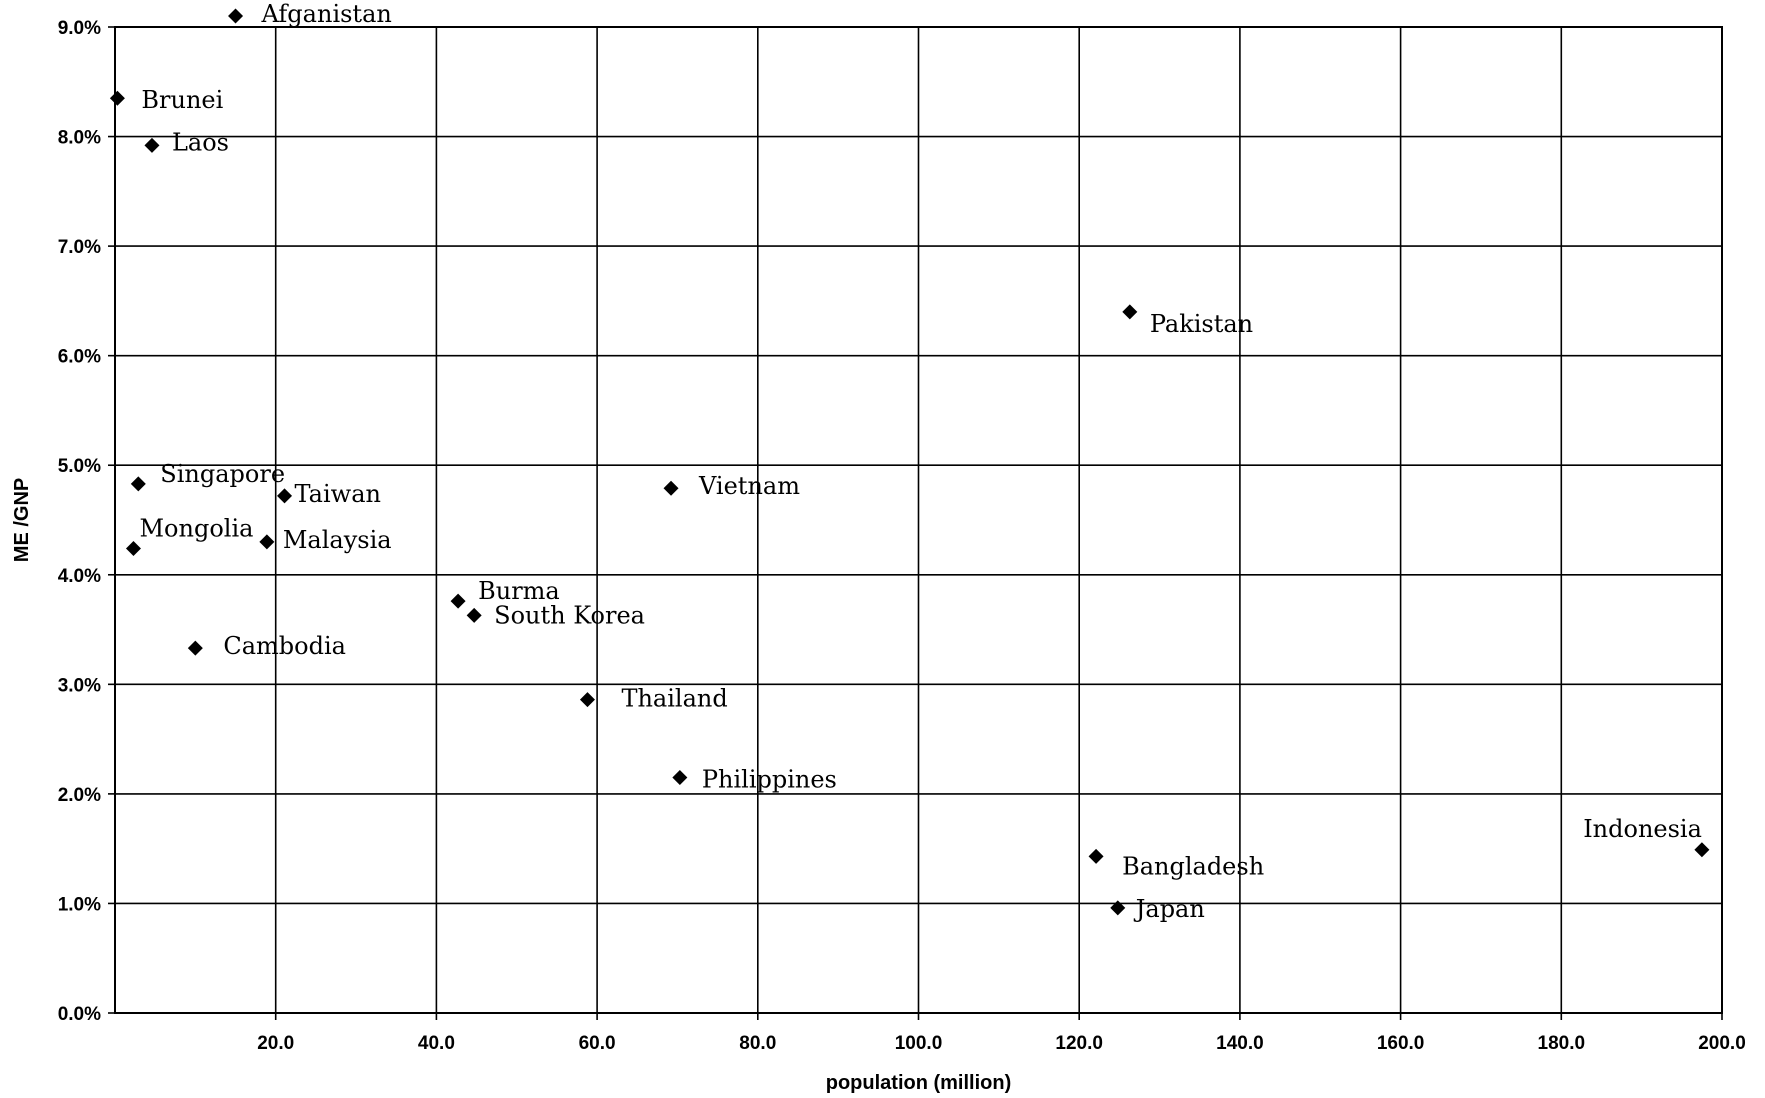  What do you see at coordinates (1240, 1043) in the screenshot?
I see `x-tick-label: 140.0` at bounding box center [1240, 1043].